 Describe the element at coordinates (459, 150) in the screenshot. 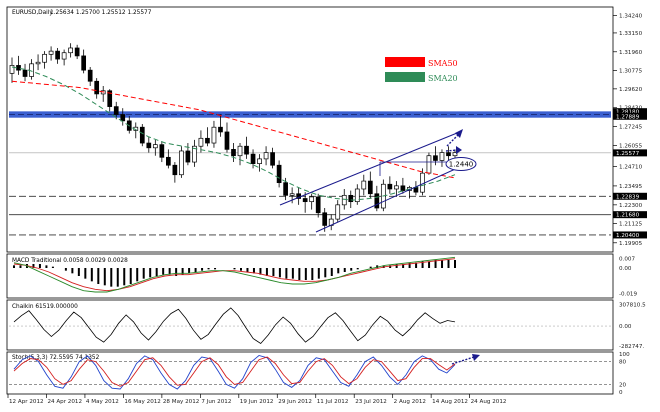

I see `arrow-head-right` at that location.